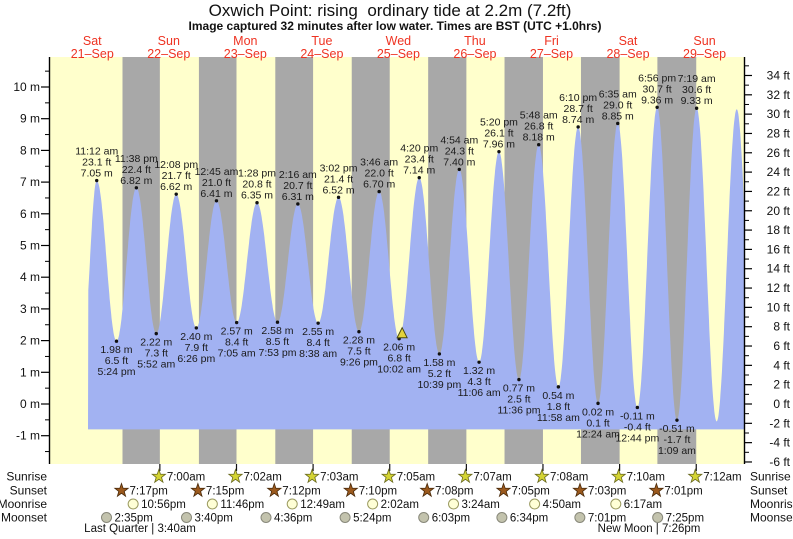  What do you see at coordinates (400, 505) in the screenshot?
I see `moonrise-time: 2:02am` at bounding box center [400, 505].